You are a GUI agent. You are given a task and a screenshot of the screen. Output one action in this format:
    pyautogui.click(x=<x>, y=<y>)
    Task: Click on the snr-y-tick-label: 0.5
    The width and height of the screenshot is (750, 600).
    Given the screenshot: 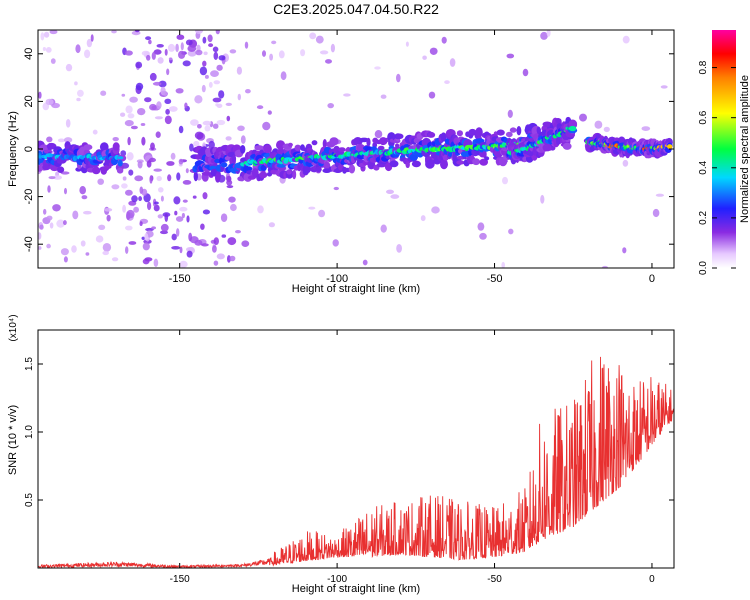 What is the action you would take?
    pyautogui.click(x=29, y=500)
    